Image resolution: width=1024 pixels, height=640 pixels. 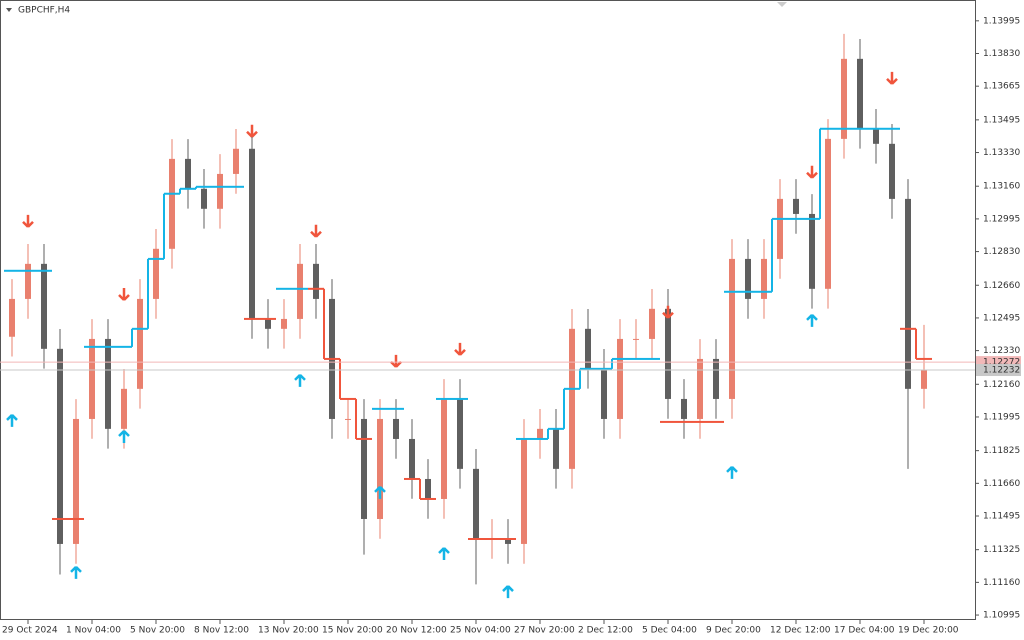 What do you see at coordinates (1001, 451) in the screenshot?
I see `y-tick-label: 1.11825` at bounding box center [1001, 451].